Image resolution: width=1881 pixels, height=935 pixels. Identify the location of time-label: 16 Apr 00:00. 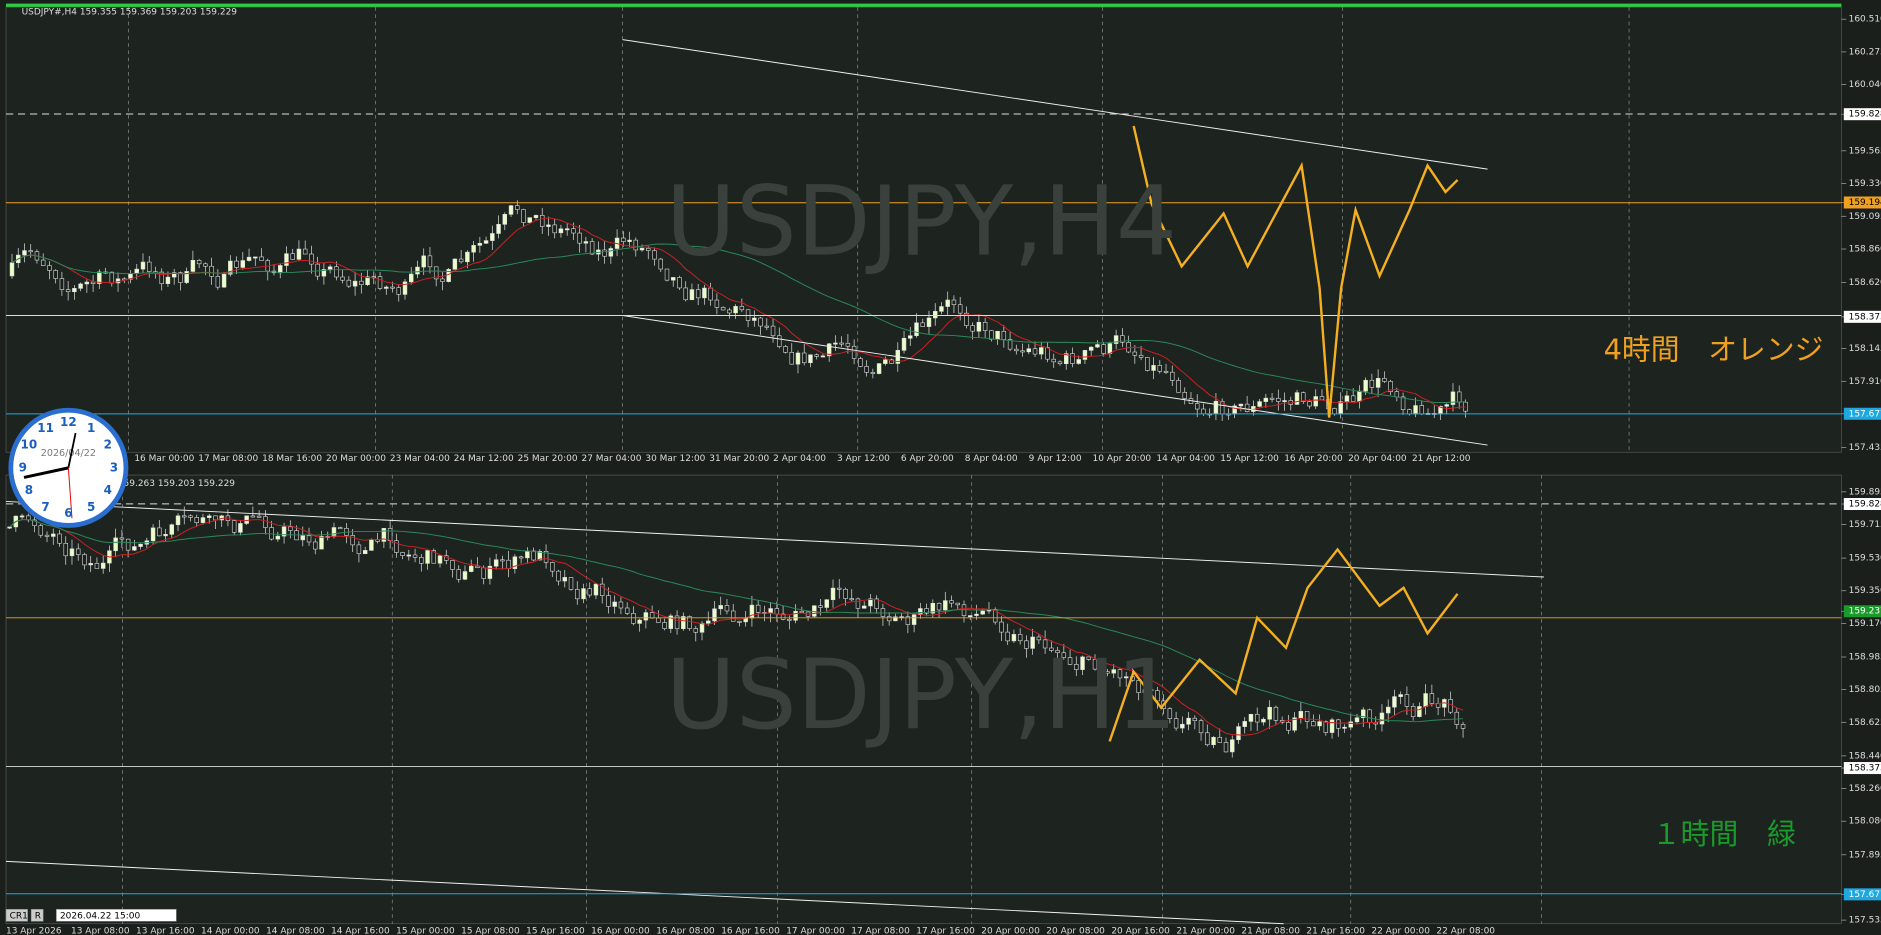
(620, 930).